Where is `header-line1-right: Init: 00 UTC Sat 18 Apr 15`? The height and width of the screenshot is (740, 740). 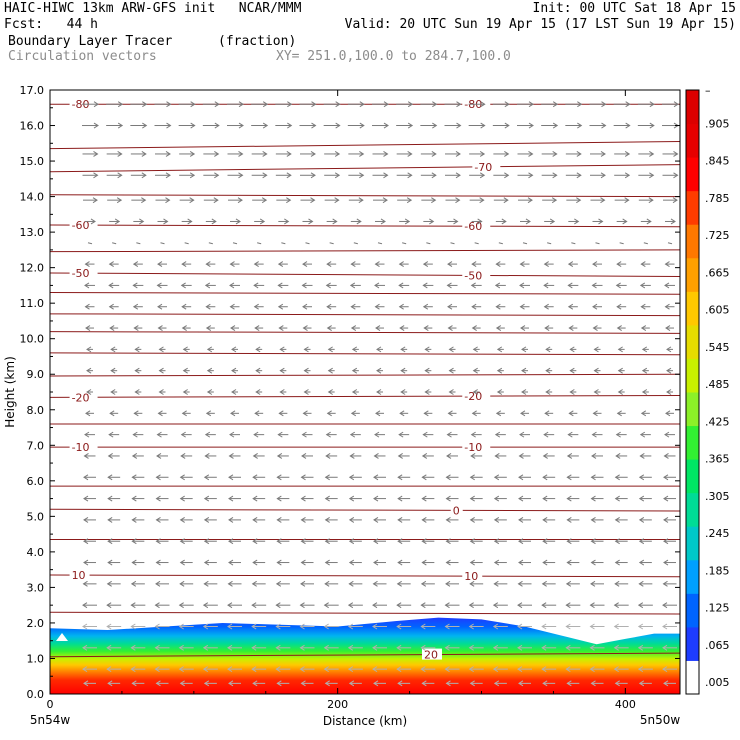 header-line1-right: Init: 00 UTC Sat 18 Apr 15 is located at coordinates (634, 8).